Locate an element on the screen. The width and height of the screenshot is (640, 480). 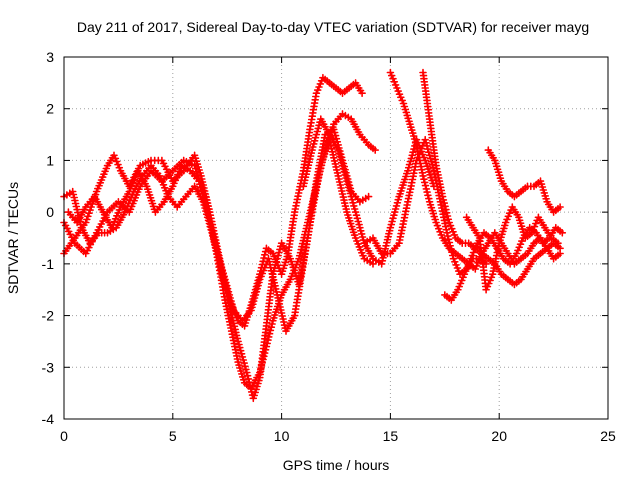
x-axis-label: GPS time / hours is located at coordinates (336, 465).